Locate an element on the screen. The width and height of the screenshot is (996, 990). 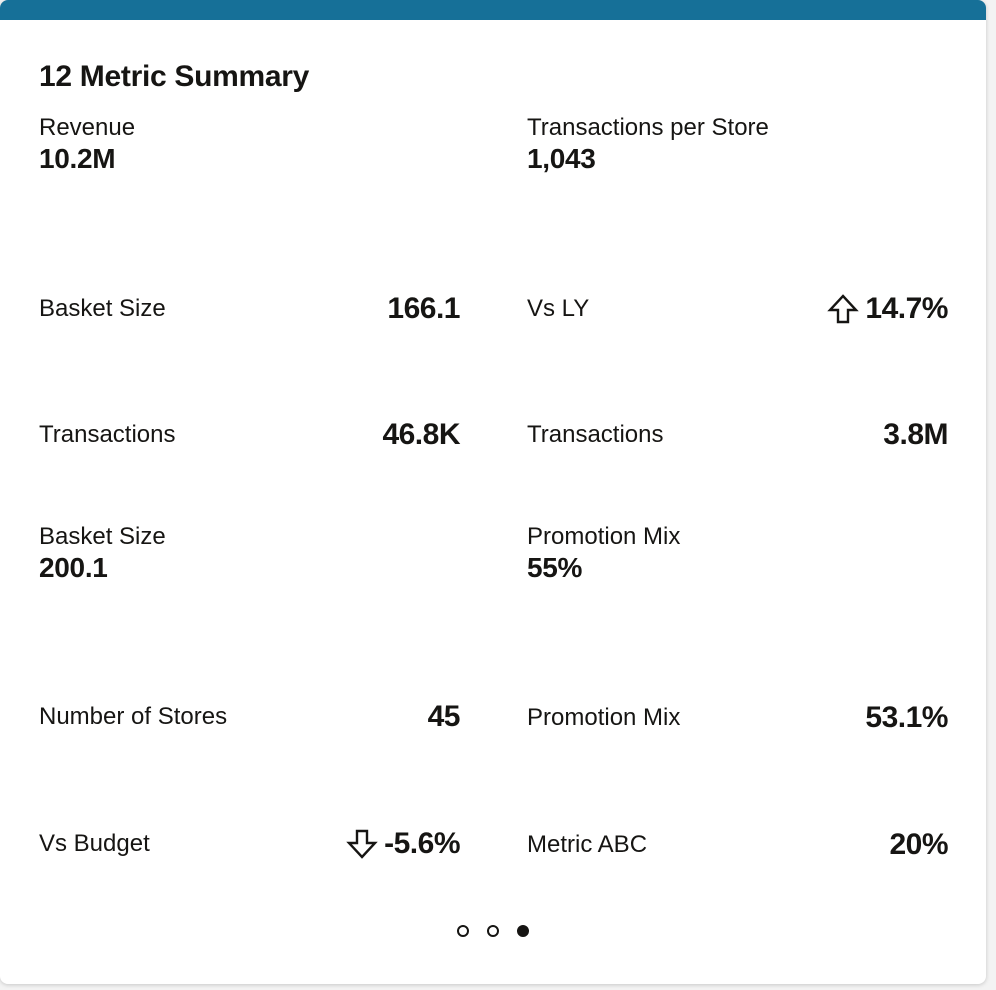
metric-value: 20% is located at coordinates (918, 844).